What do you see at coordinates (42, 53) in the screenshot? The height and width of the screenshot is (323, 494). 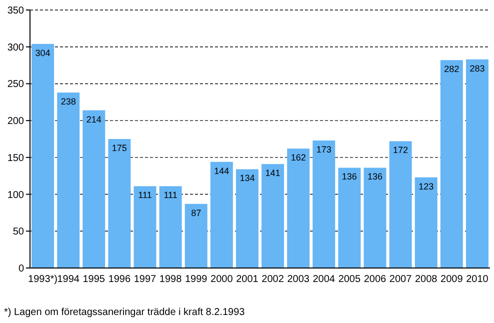 I see `data-label: 304` at bounding box center [42, 53].